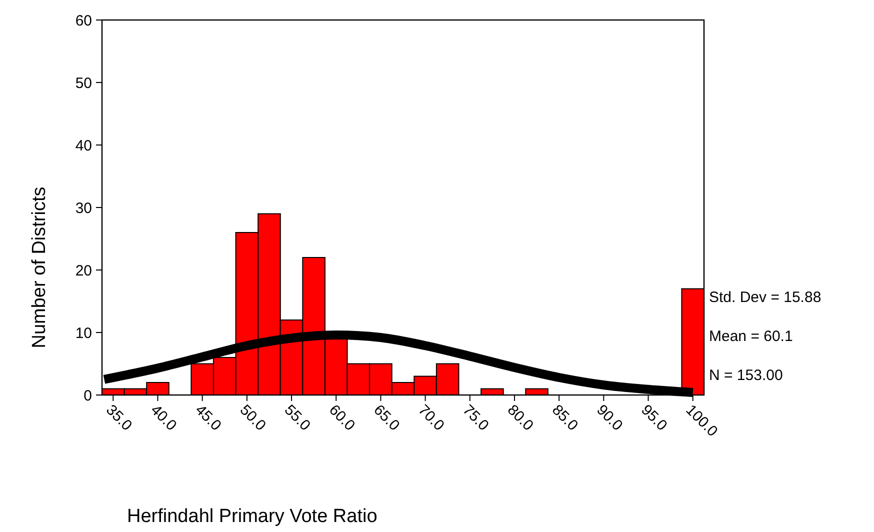  I want to click on x-tick-label: 45.0, so click(208, 418).